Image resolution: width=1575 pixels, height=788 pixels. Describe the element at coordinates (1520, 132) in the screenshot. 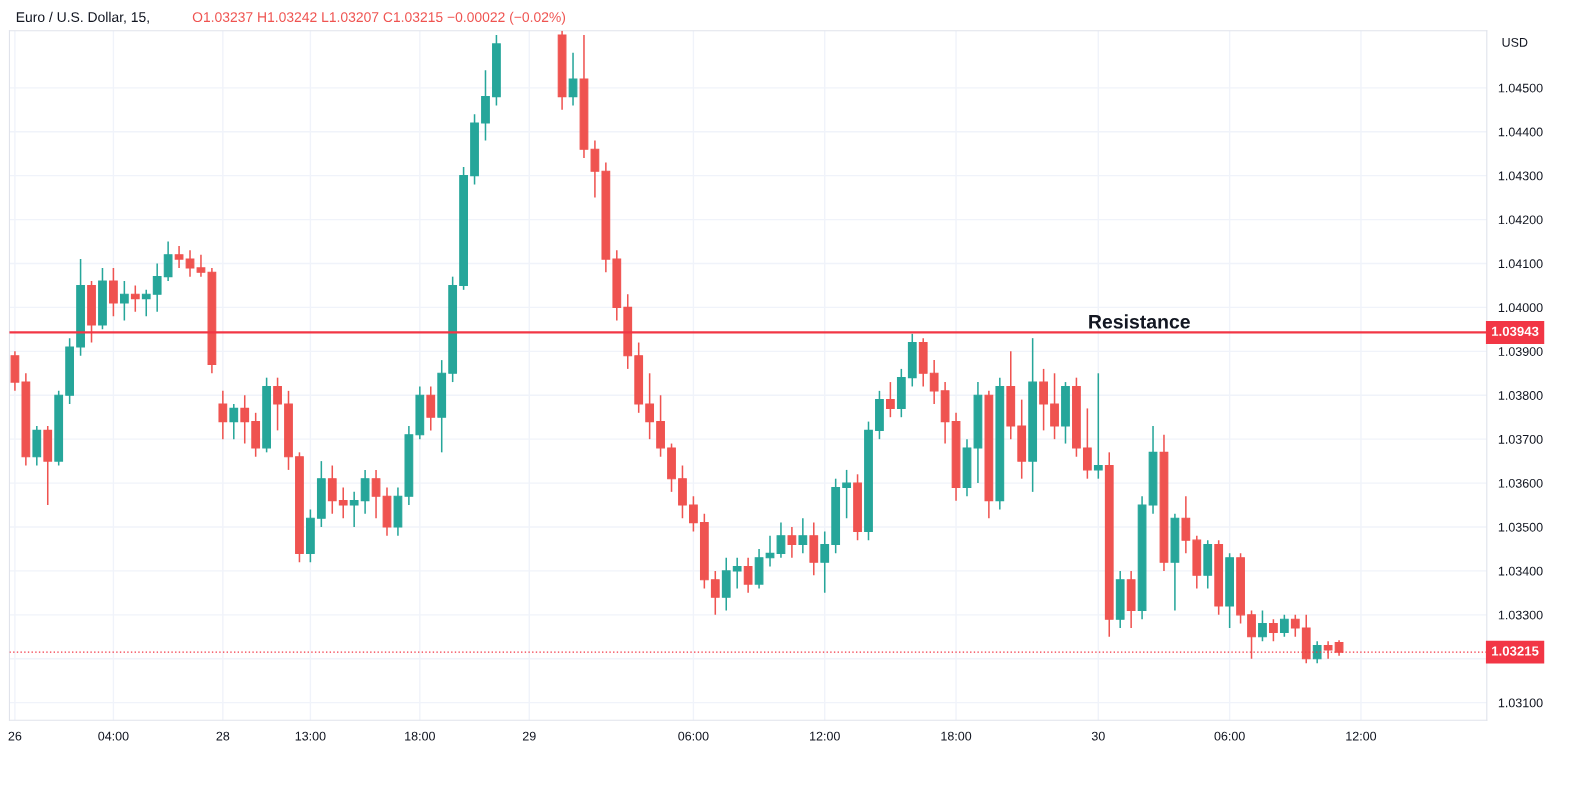

I see `y-tick-label: 1.04400` at that location.